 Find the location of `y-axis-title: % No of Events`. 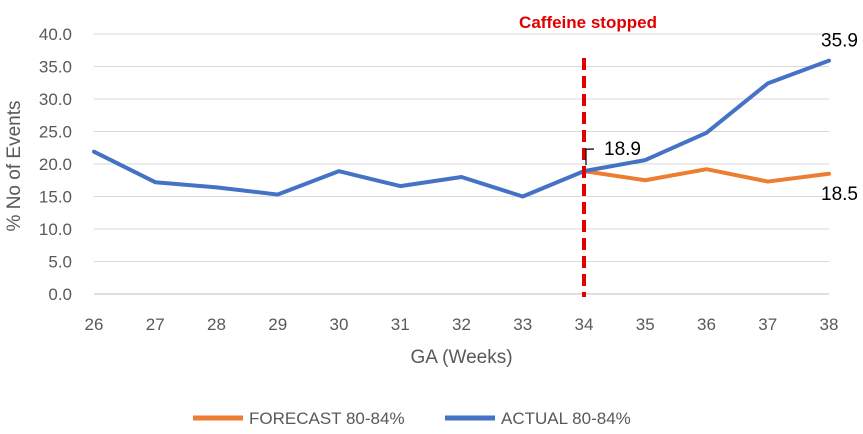

y-axis-title: % No of Events is located at coordinates (14, 166).